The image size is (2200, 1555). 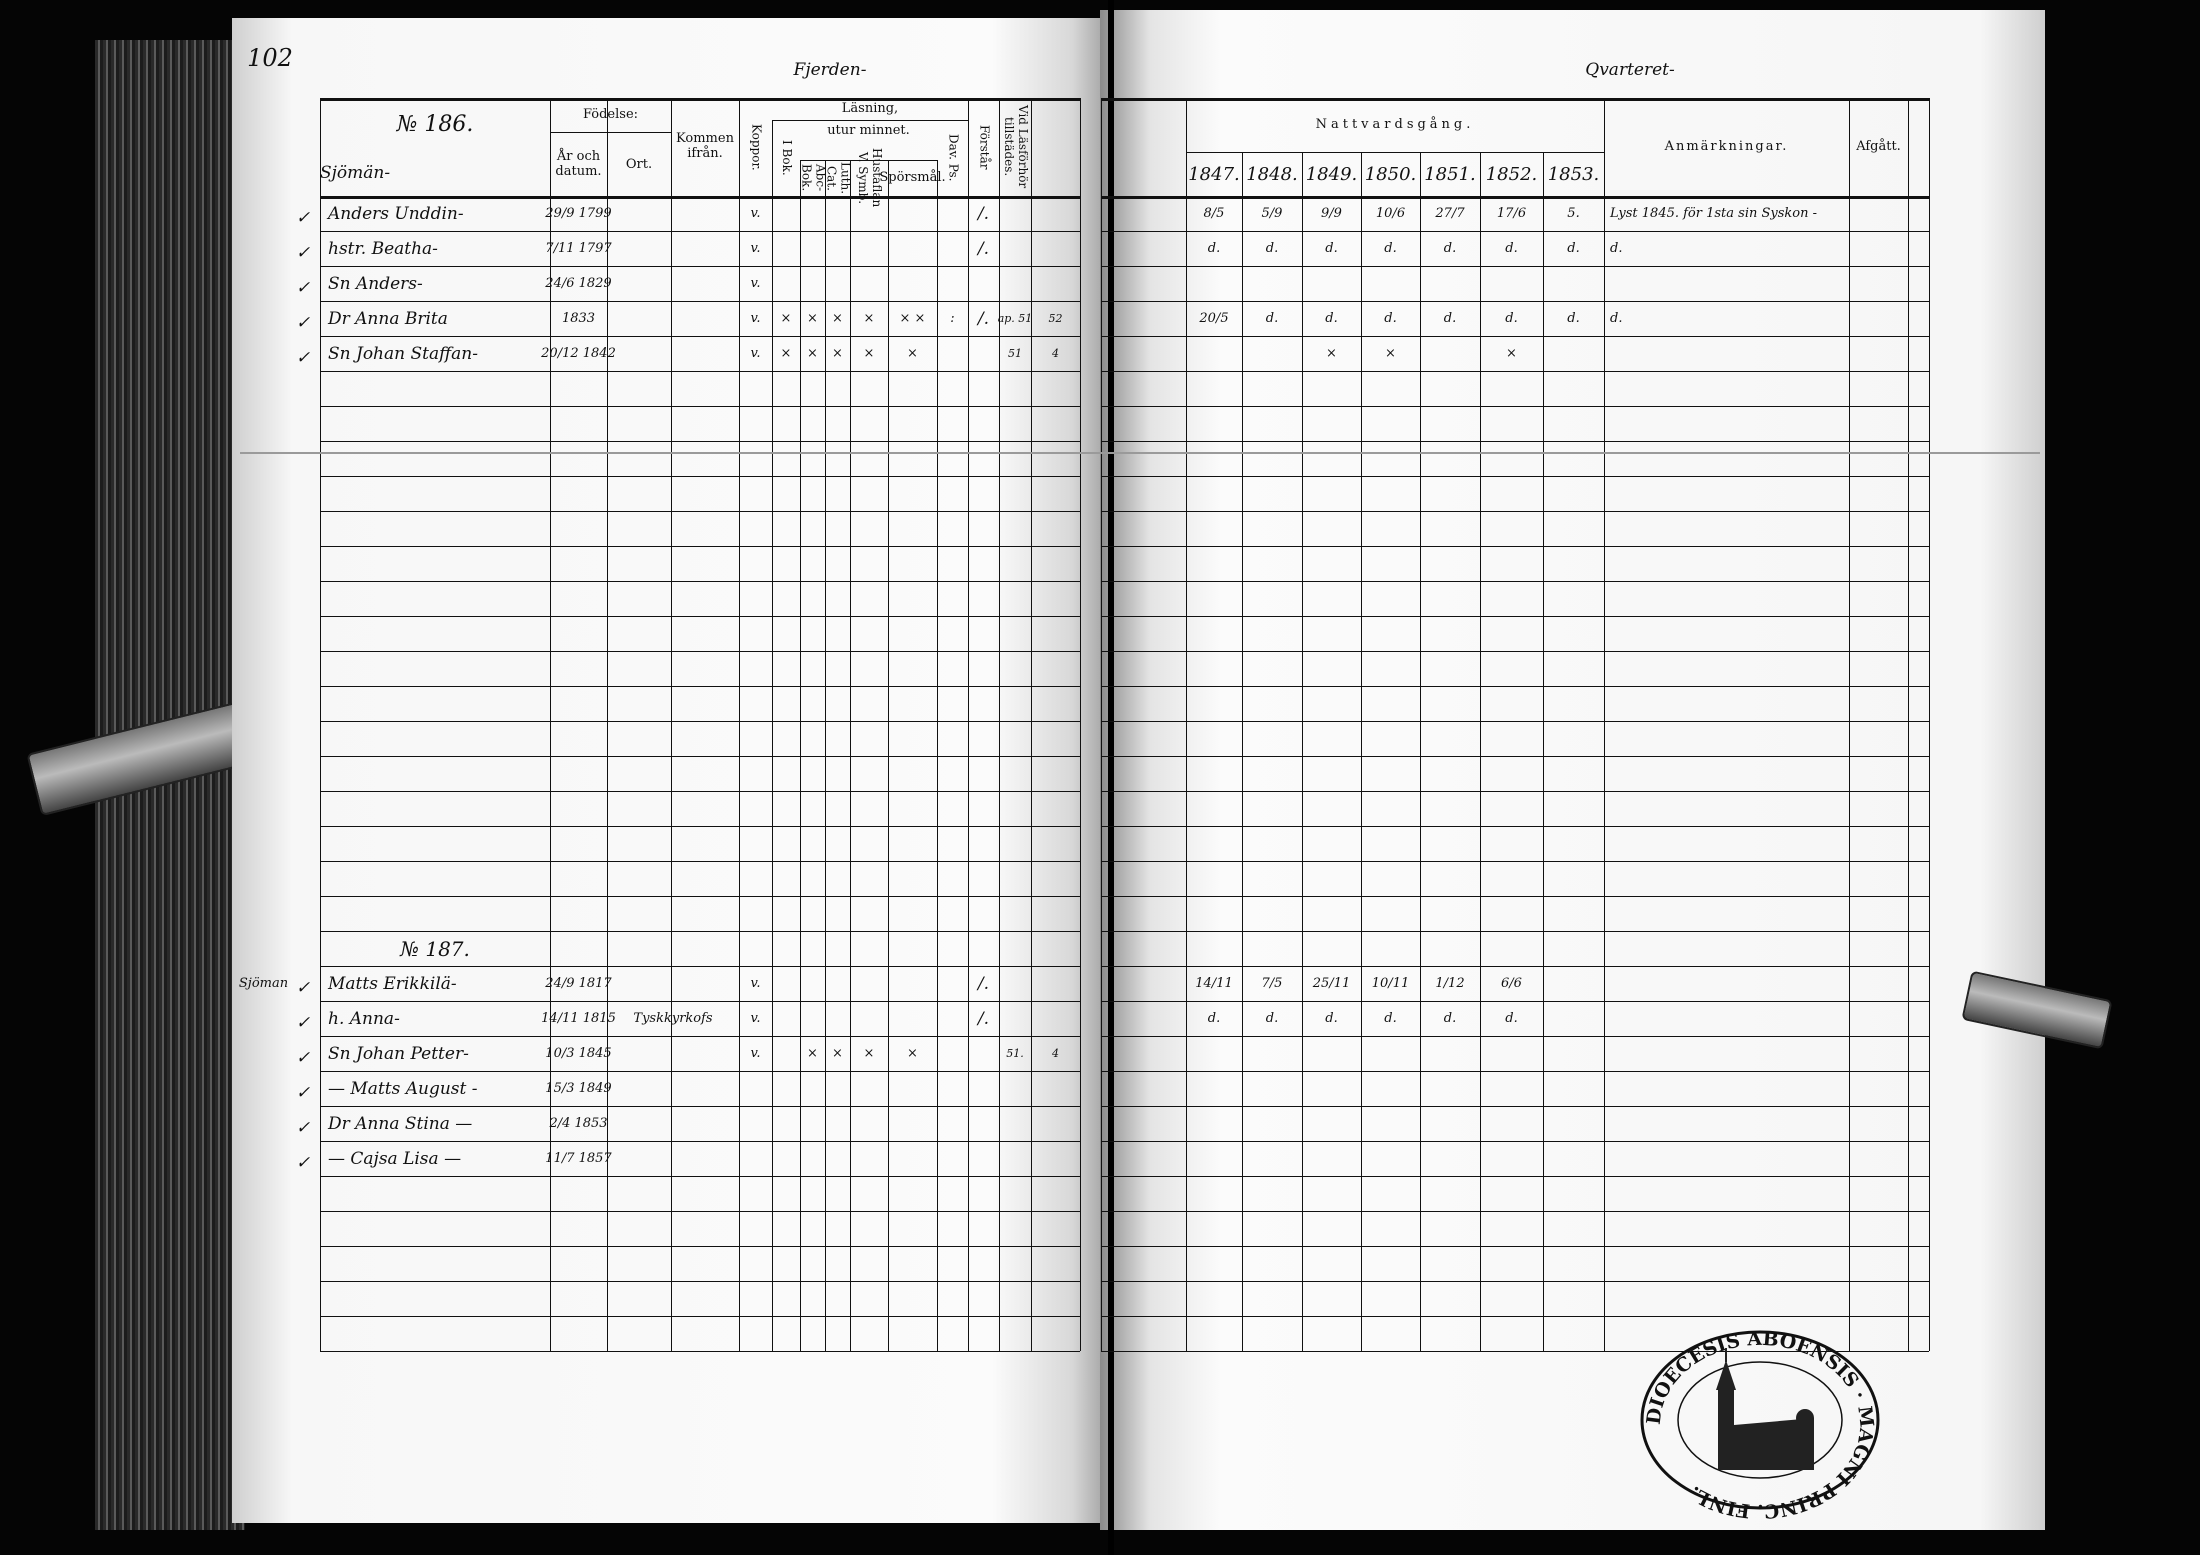 I want to click on year-header: 1850., so click(x=1390, y=174).